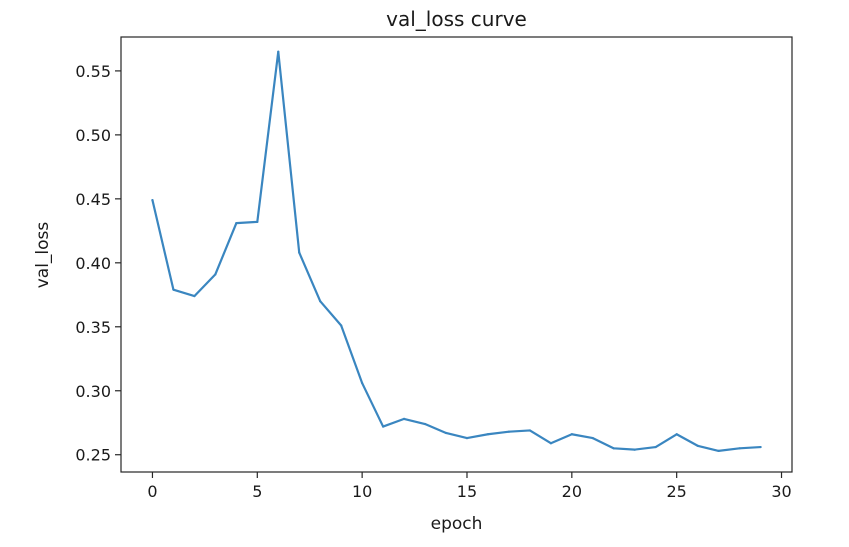  I want to click on y-tick-label: 0.30, so click(93, 391).